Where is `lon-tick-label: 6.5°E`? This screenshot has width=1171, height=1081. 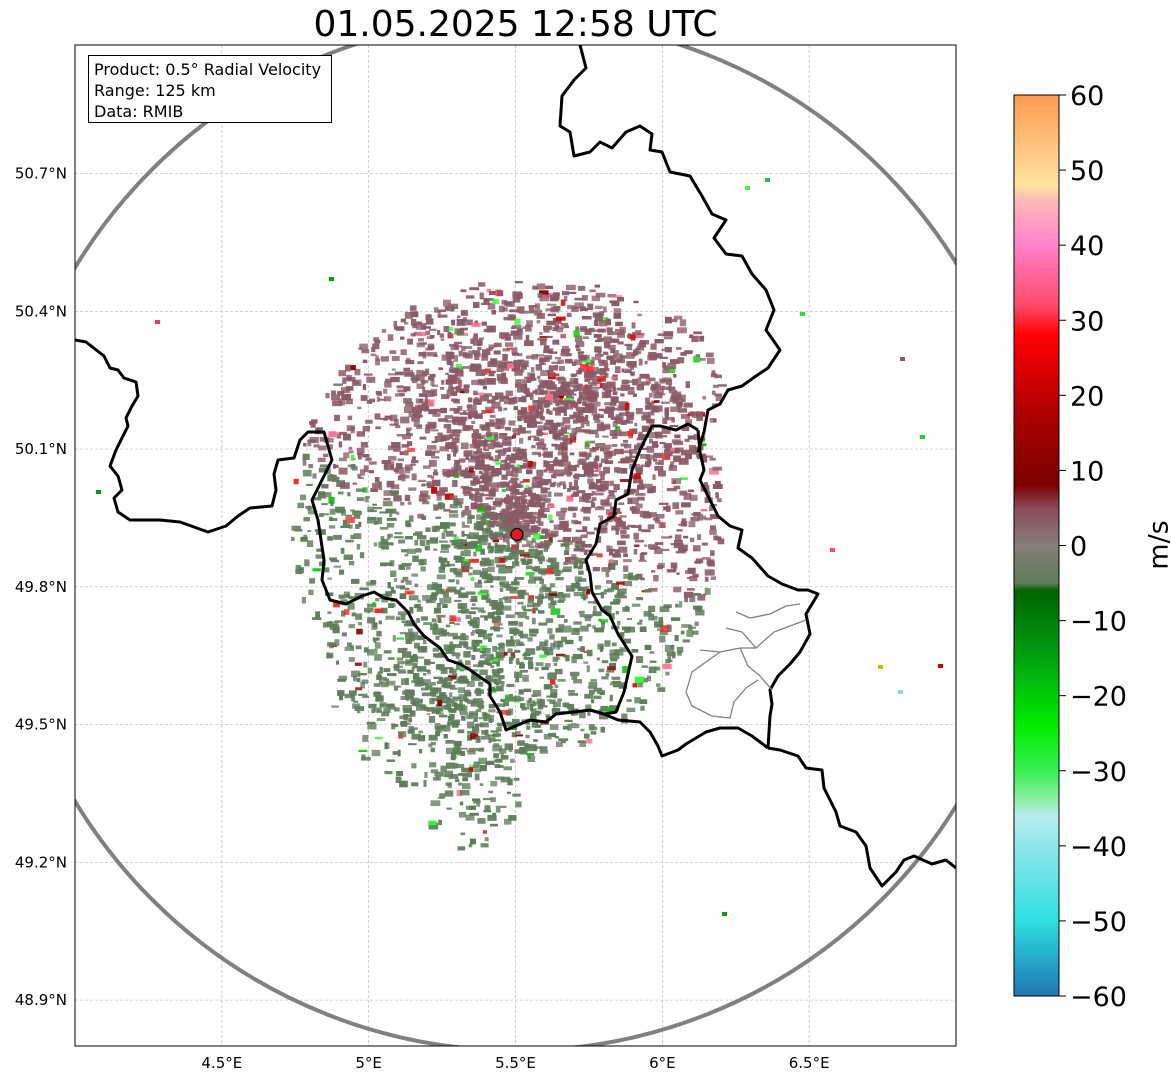 lon-tick-label: 6.5°E is located at coordinates (809, 1063).